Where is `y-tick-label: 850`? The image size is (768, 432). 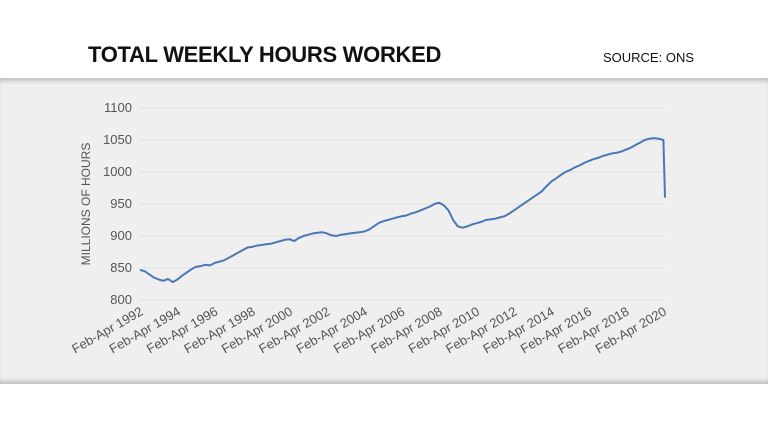
y-tick-label: 850 is located at coordinates (121, 267).